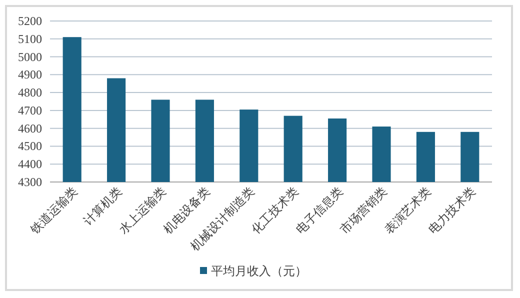 Image resolution: width=520 pixels, height=298 pixels. I want to click on y-tick-label: 4800, so click(30, 93).